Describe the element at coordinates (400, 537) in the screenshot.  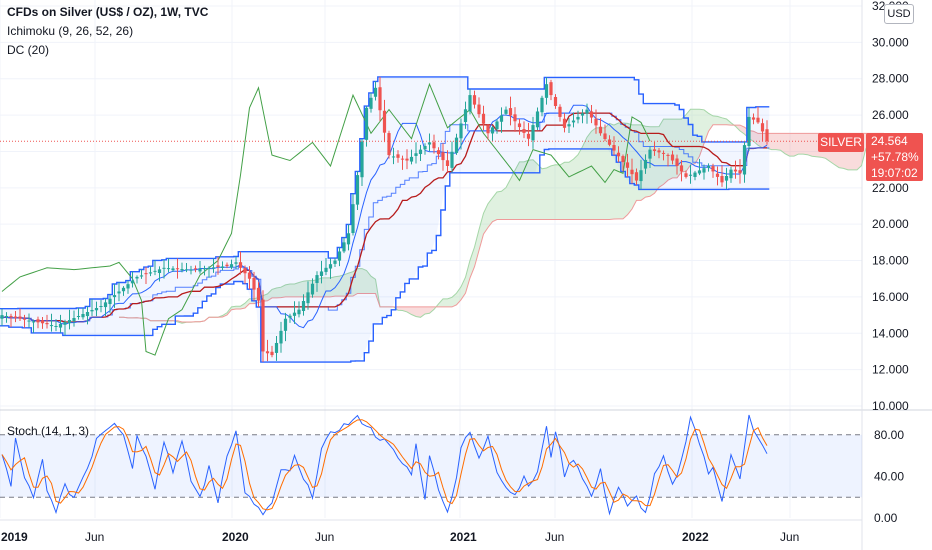
I see `time-axis: 2019 Jun 2020 Jun 2021 Jun 2022 Jun` at that location.